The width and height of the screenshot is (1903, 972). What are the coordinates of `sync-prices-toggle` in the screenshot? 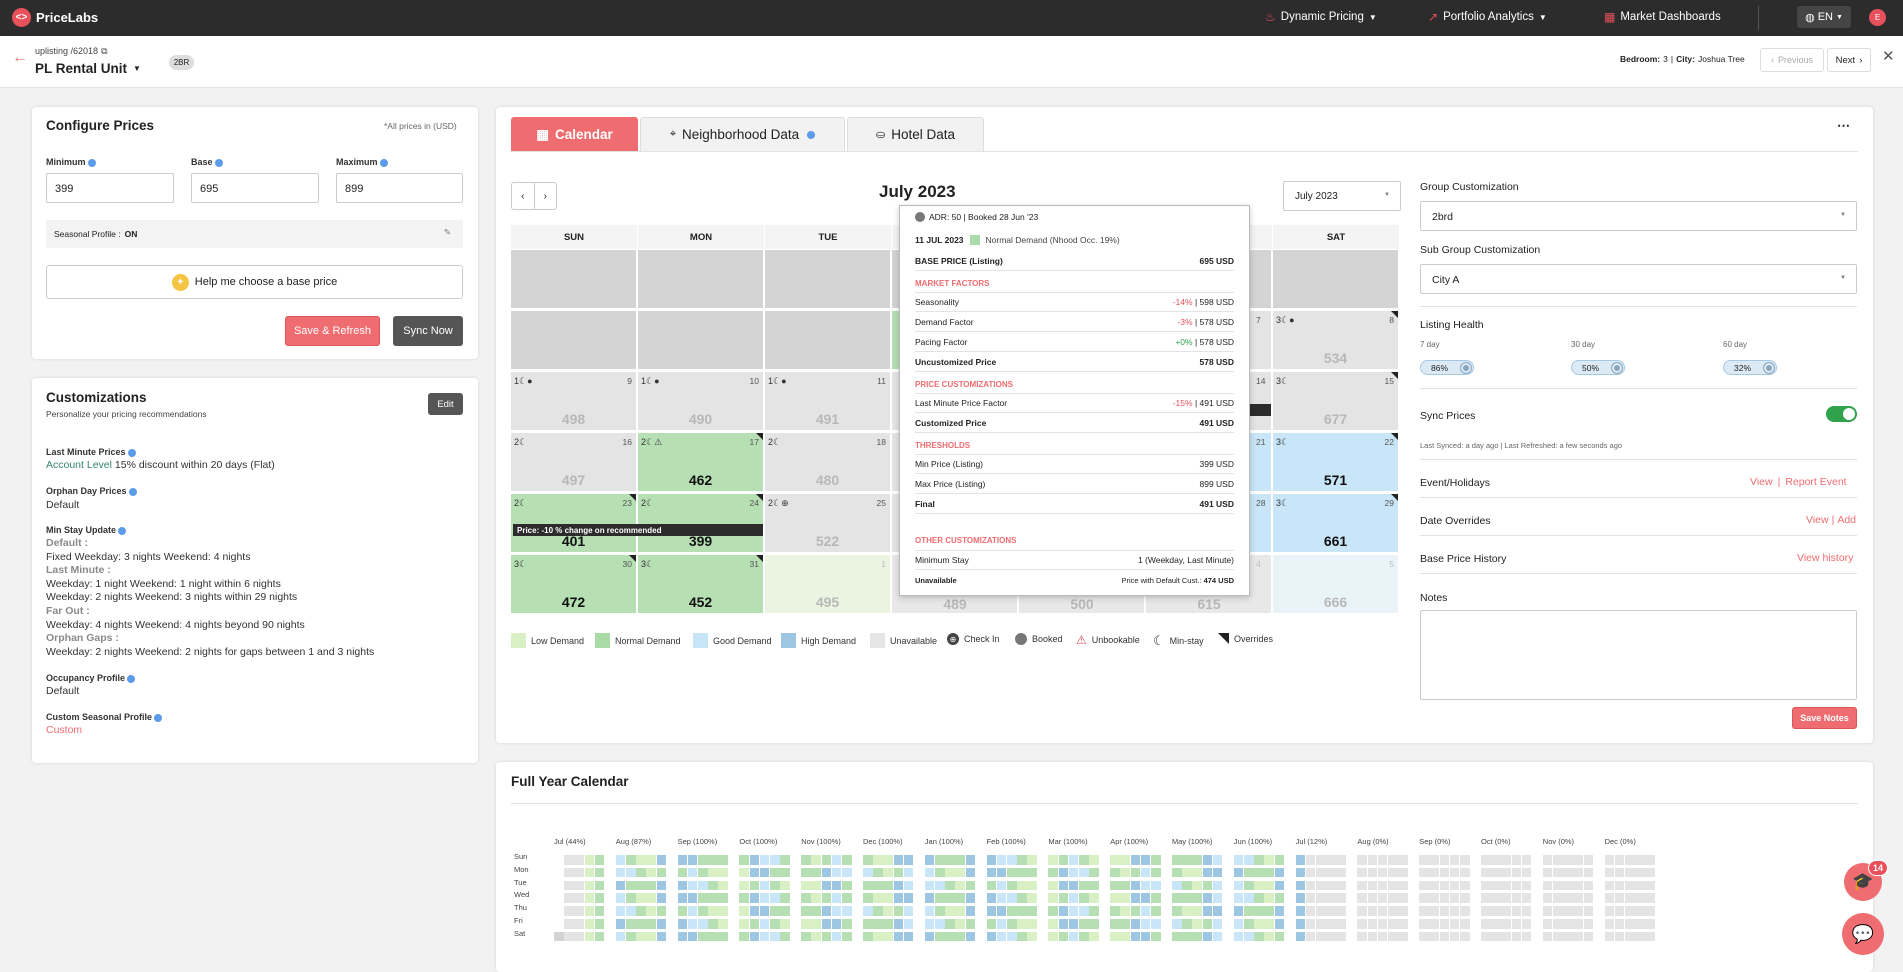 It's located at (1841, 414).